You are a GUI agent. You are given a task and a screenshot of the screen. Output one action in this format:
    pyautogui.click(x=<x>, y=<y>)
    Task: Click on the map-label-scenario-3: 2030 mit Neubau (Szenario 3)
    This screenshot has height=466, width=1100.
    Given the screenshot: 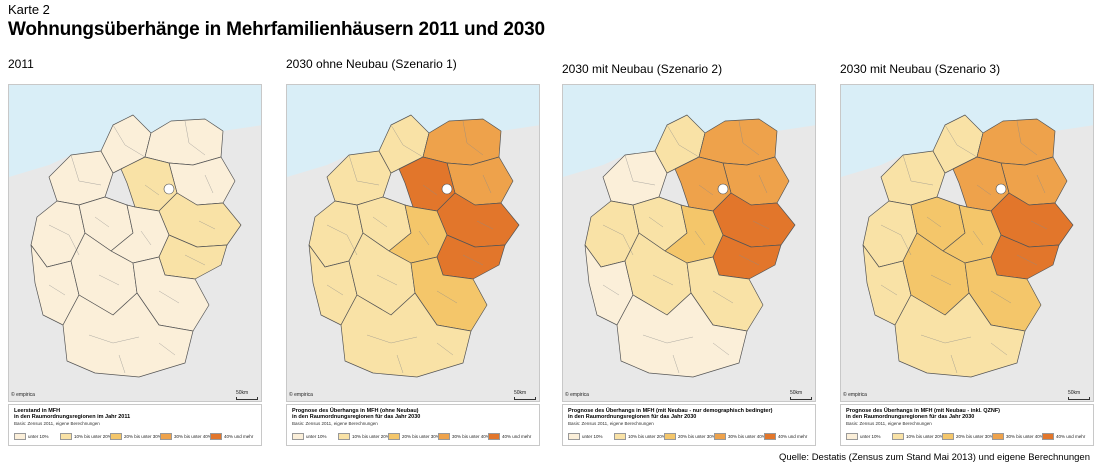 What is the action you would take?
    pyautogui.click(x=920, y=69)
    